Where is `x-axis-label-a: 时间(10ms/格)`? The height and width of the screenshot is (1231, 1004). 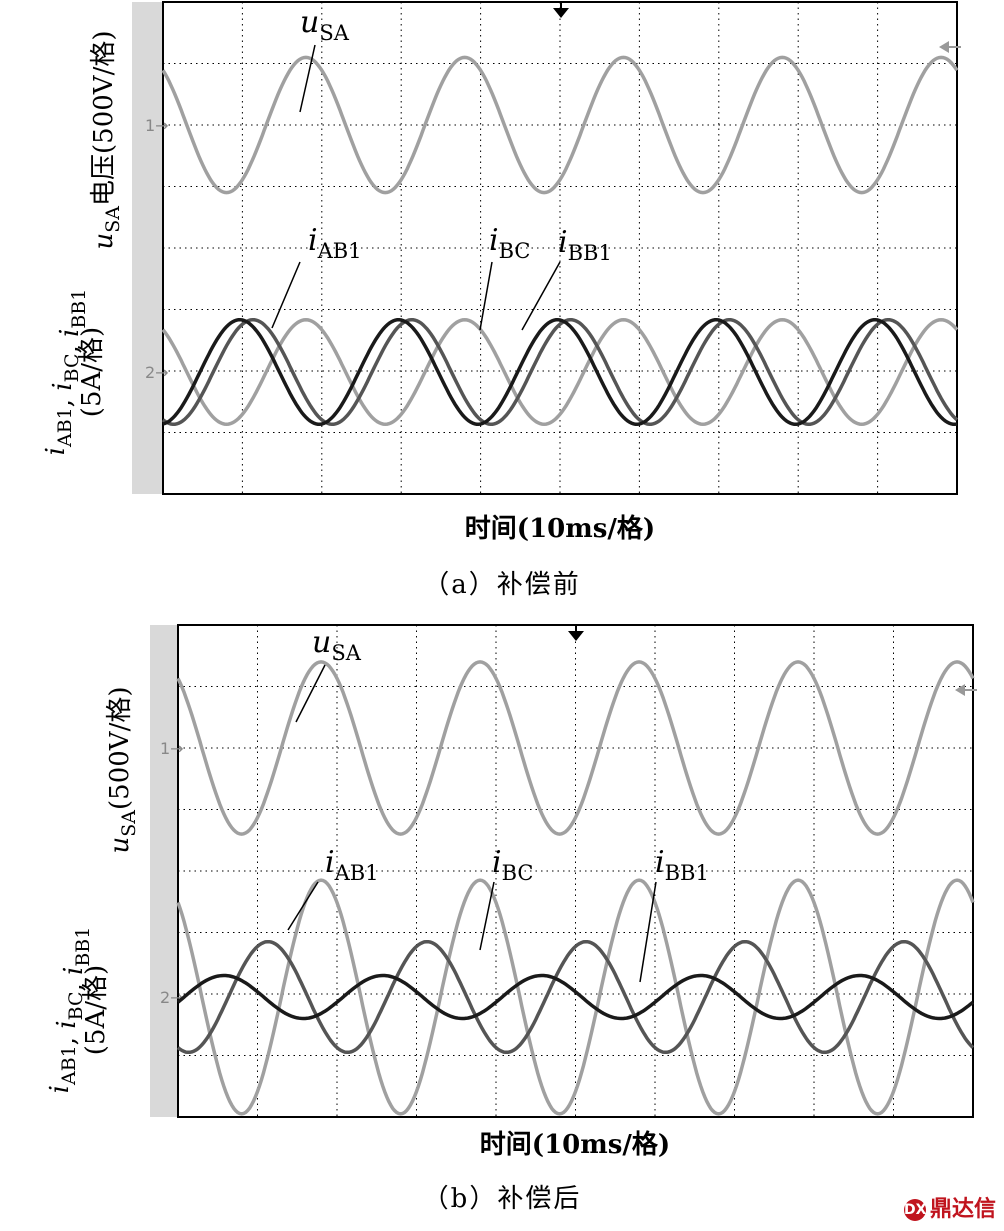 x-axis-label-a: 时间(10ms/格) is located at coordinates (560, 529).